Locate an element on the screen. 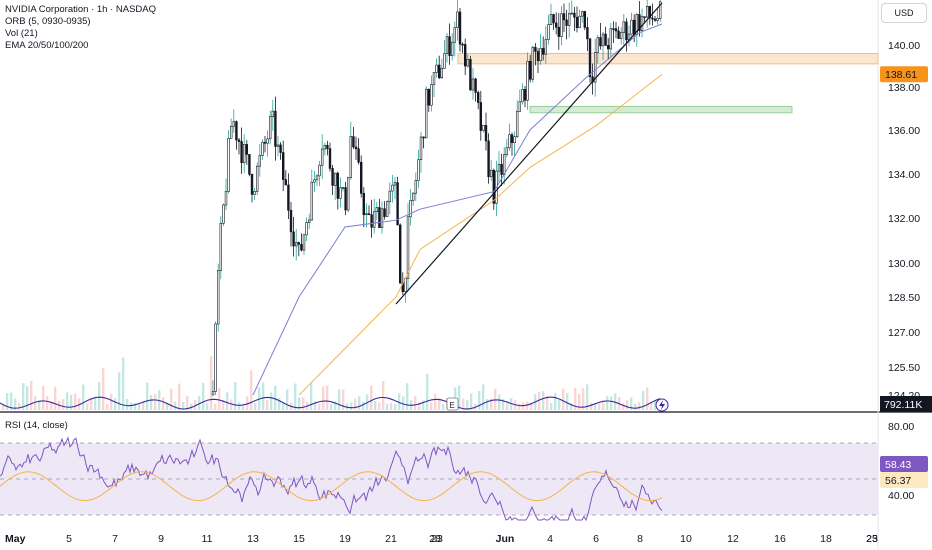  rsi-legend: RSI (14, close) is located at coordinates (36, 425).